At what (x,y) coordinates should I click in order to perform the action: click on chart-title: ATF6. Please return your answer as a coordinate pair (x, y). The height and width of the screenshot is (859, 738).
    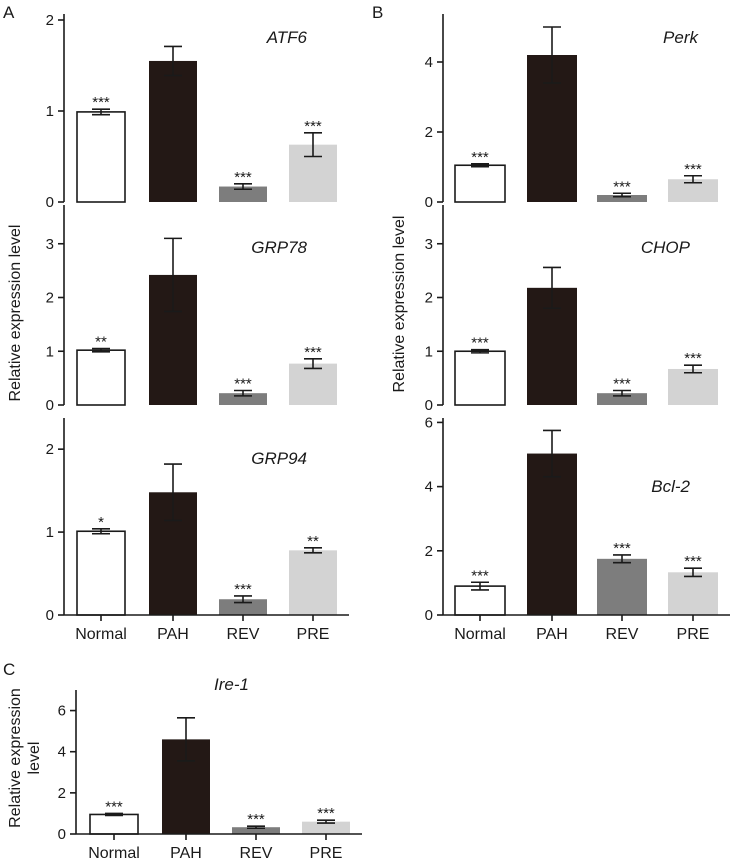
    Looking at the image, I should click on (287, 37).